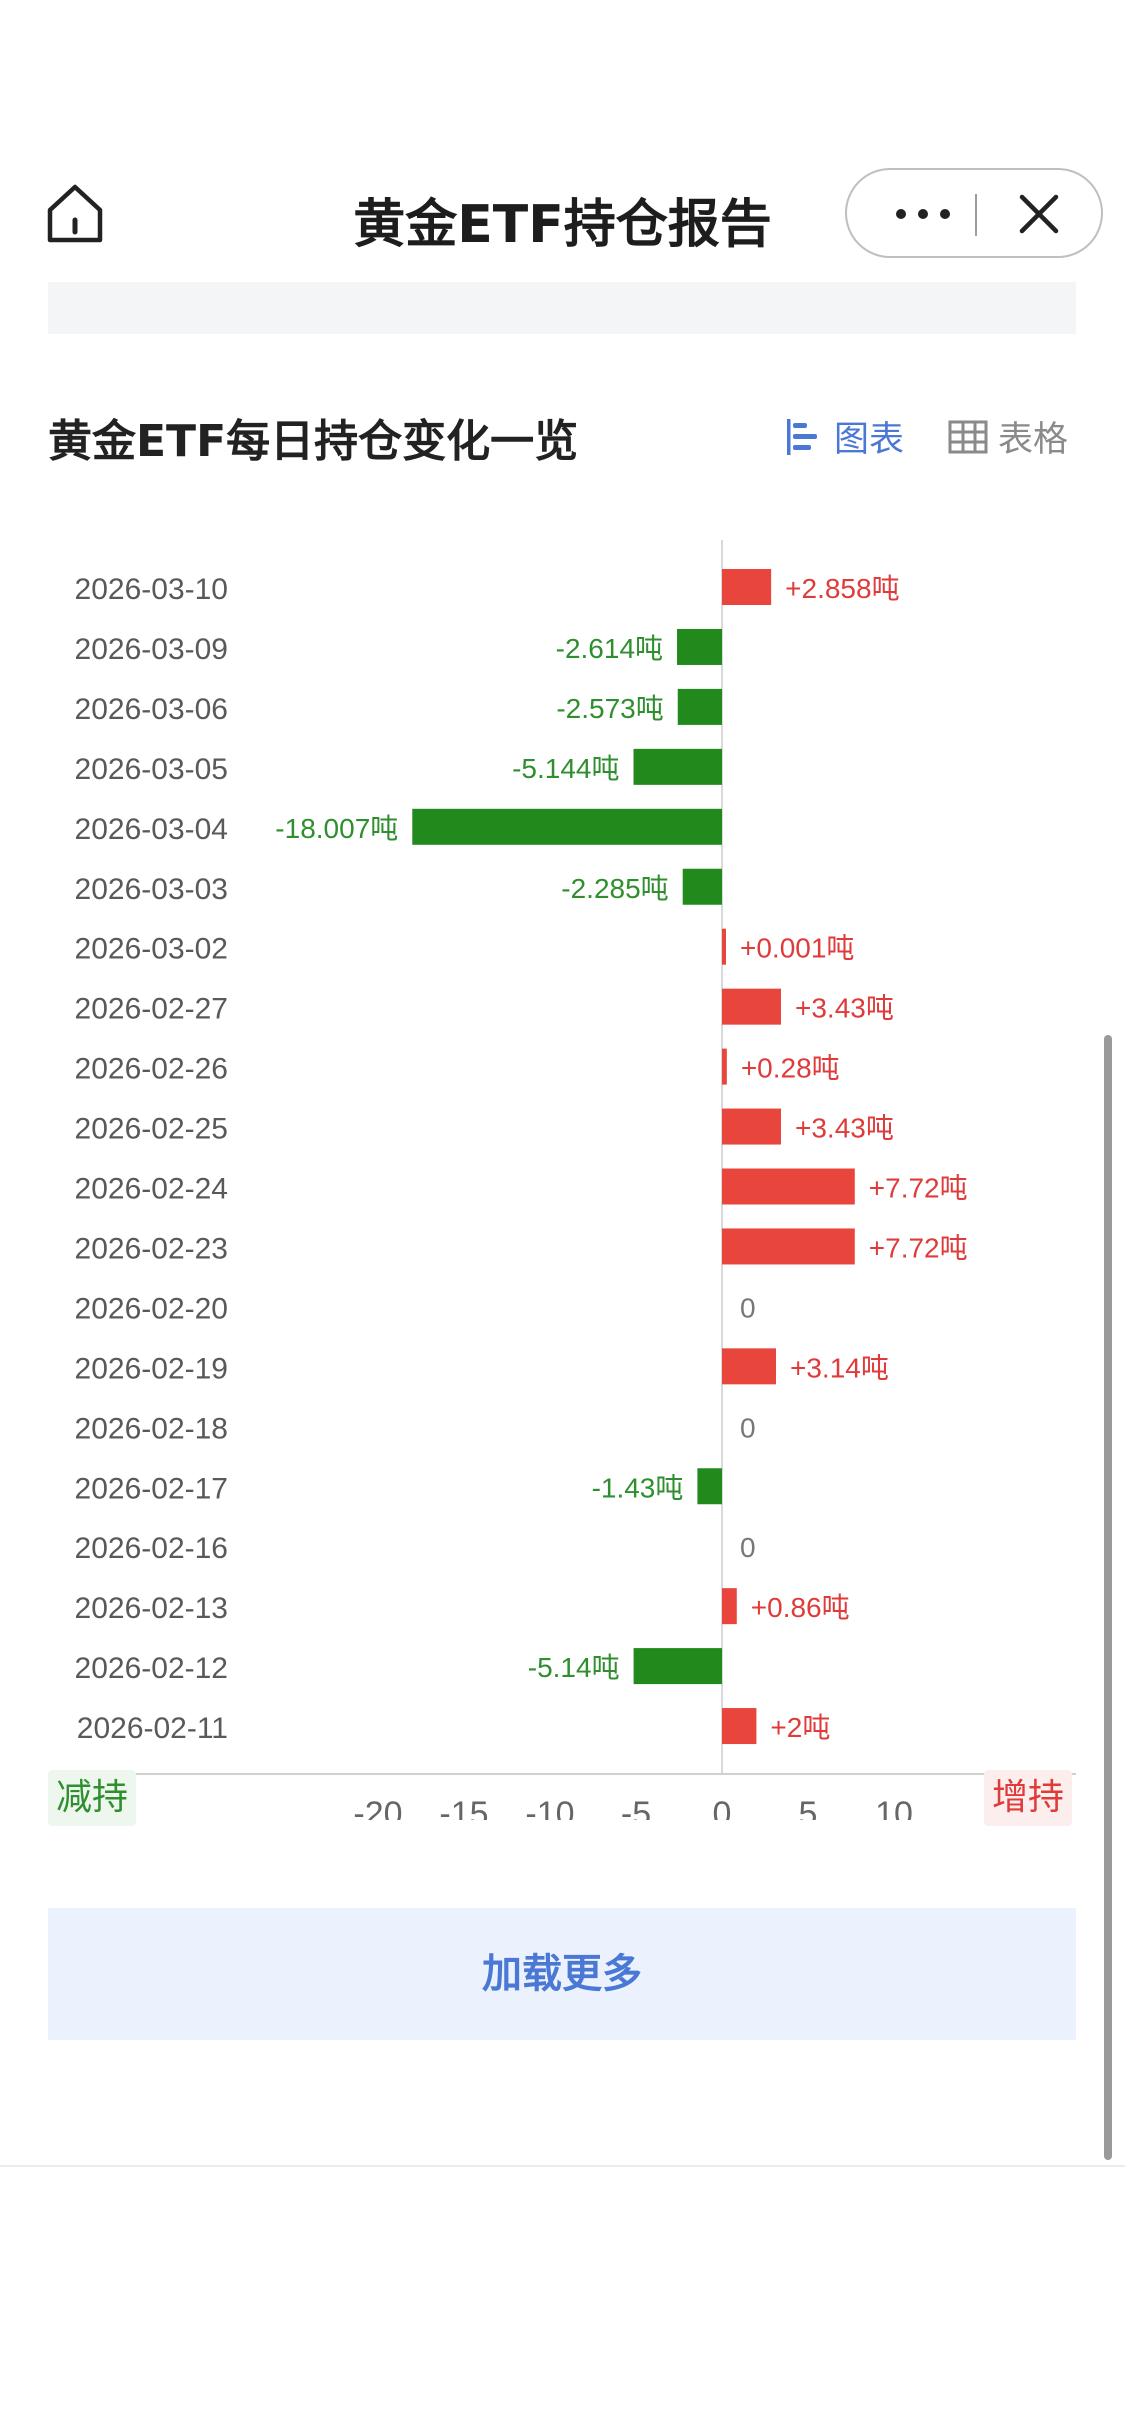 This screenshot has width=1125, height=2436. I want to click on data-label: +0.86吨, so click(800, 1607).